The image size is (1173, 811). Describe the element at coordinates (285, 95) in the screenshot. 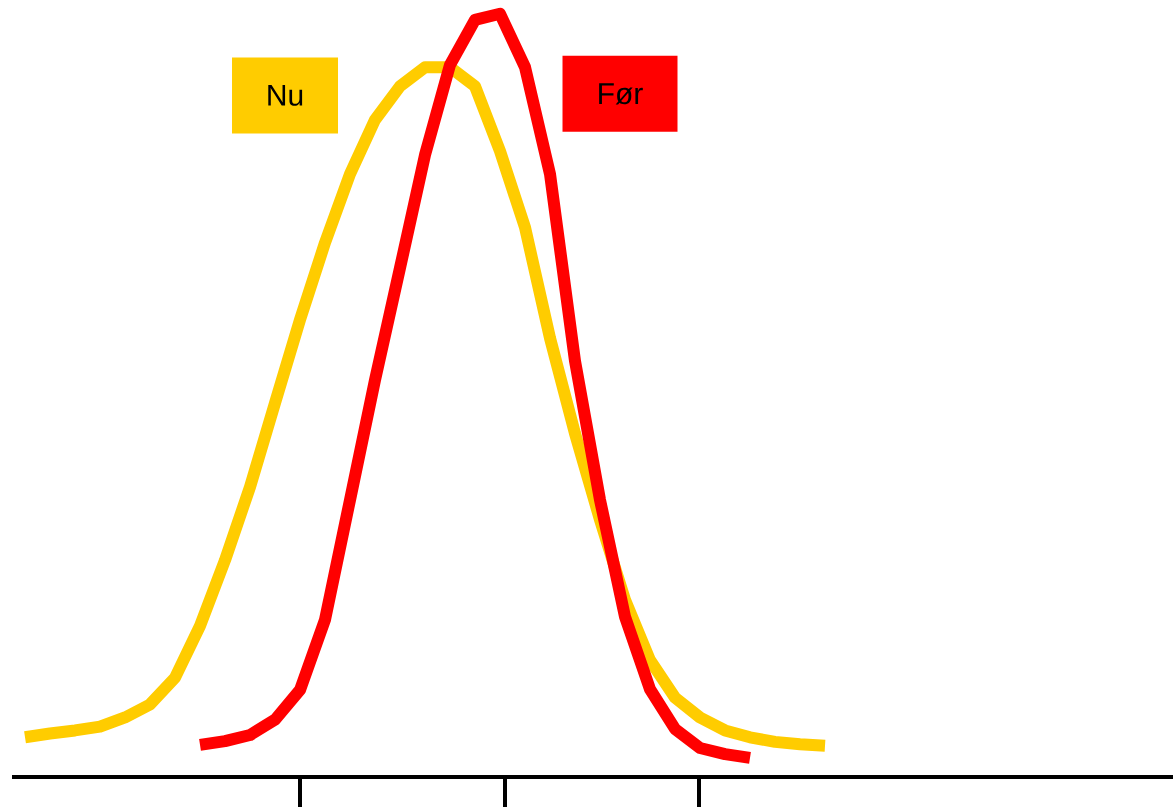

I see `text: Nu` at that location.